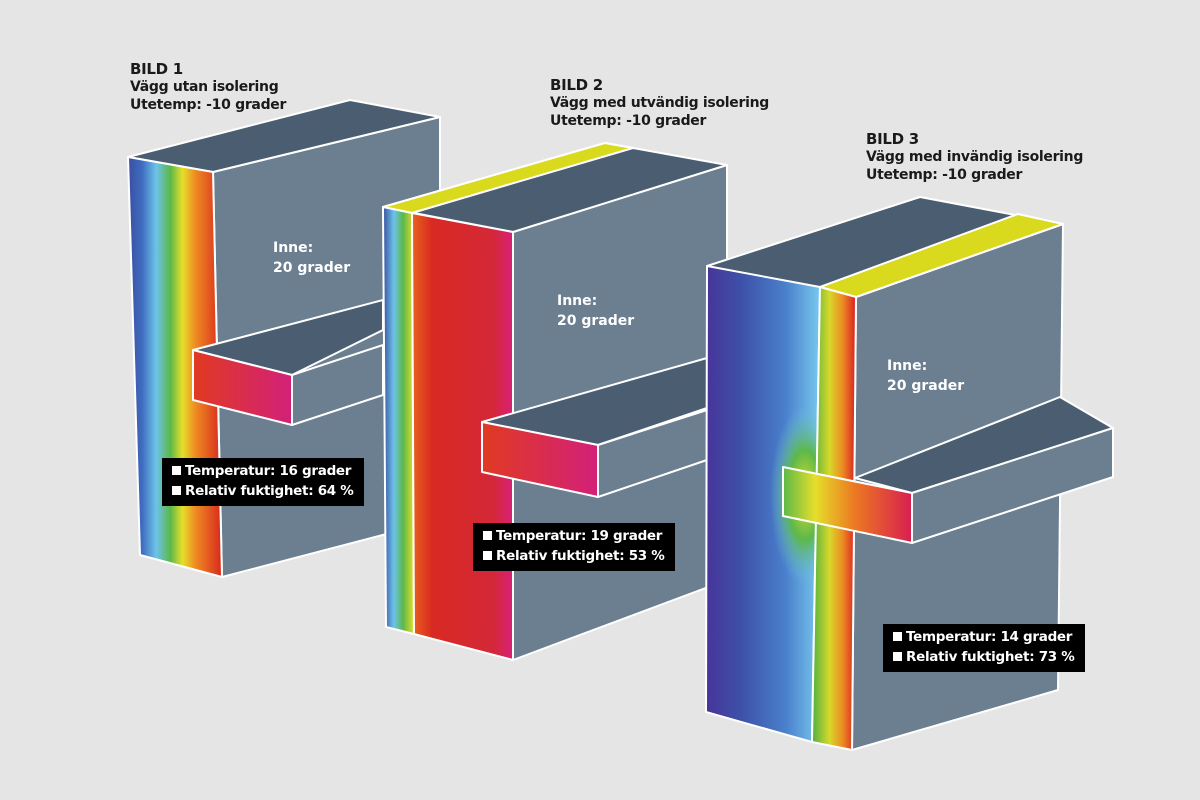 The height and width of the screenshot is (800, 1200). Describe the element at coordinates (156, 69) in the screenshot. I see `panel-1-heading: BILD 1` at that location.